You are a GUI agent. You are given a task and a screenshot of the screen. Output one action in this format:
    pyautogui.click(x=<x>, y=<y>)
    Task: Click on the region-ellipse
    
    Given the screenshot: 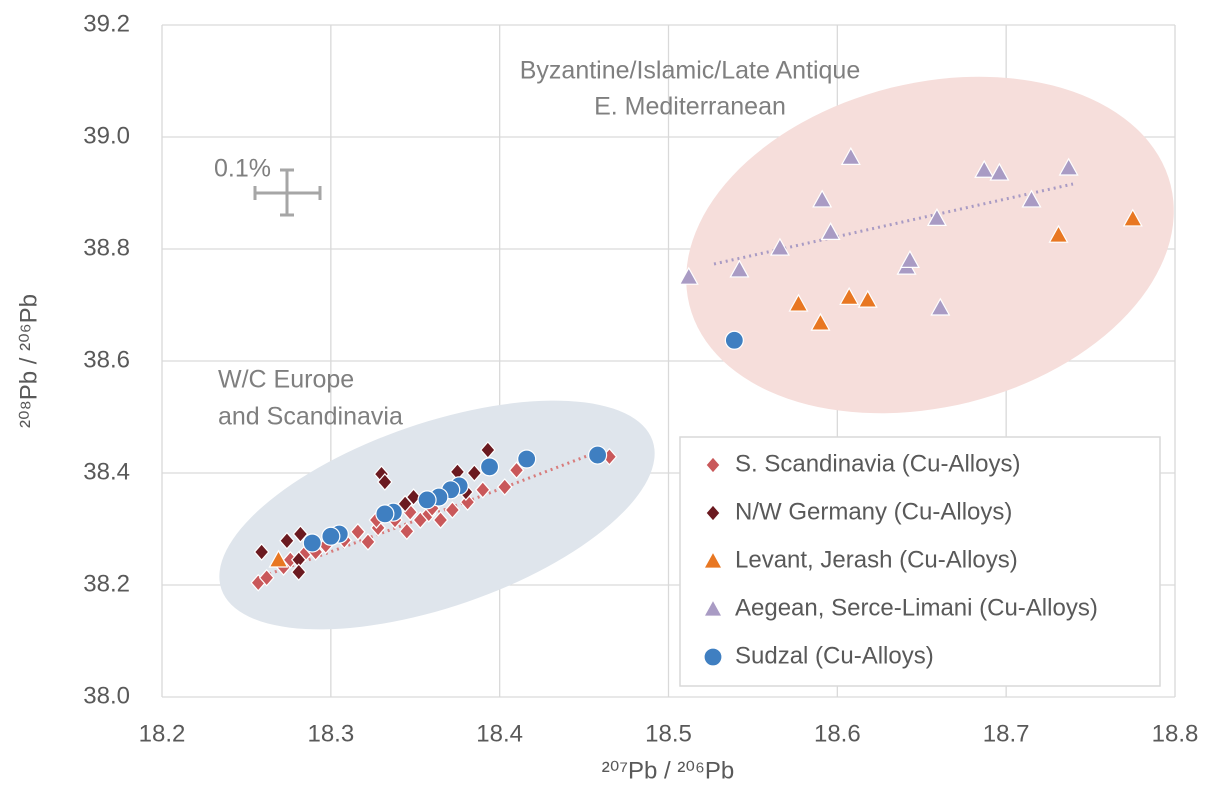 What is the action you would take?
    pyautogui.click(x=437, y=515)
    